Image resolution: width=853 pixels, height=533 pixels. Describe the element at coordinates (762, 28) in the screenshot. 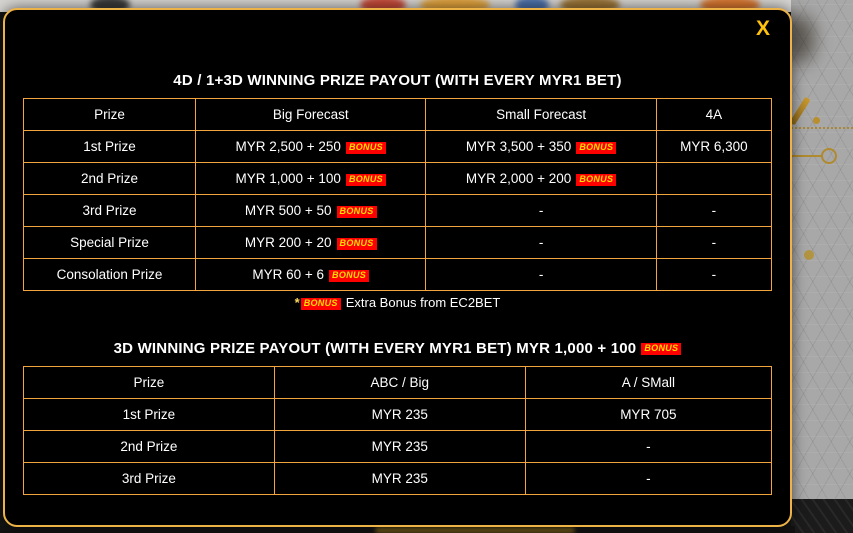

I see `close-icon: X` at that location.